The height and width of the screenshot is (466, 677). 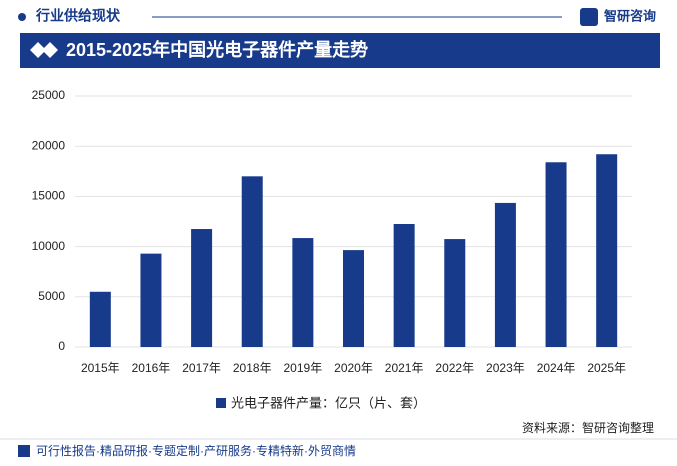 I want to click on x-tick-label: 2022年, so click(x=454, y=368).